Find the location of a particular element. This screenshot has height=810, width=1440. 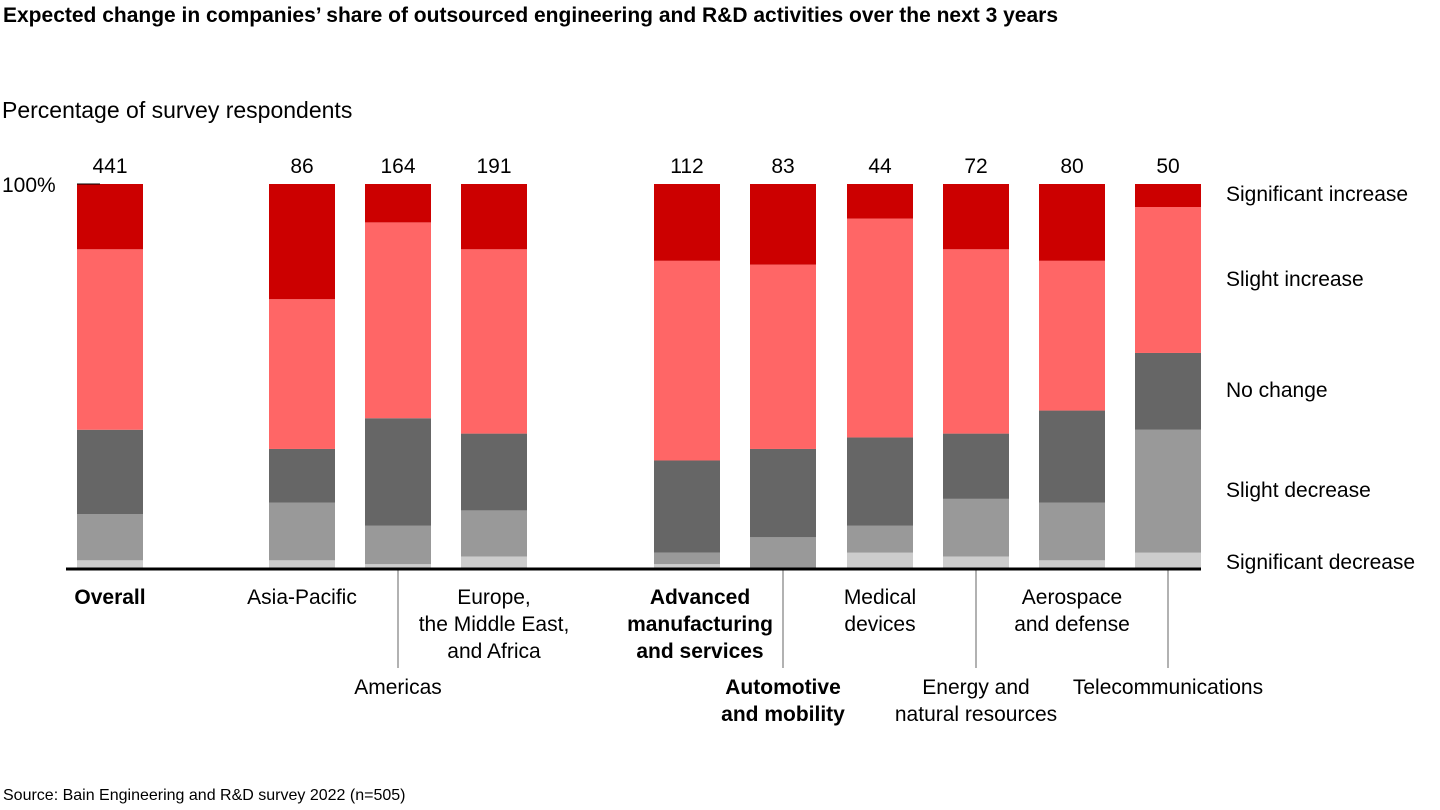

category-label-line: Automotive is located at coordinates (783, 687).